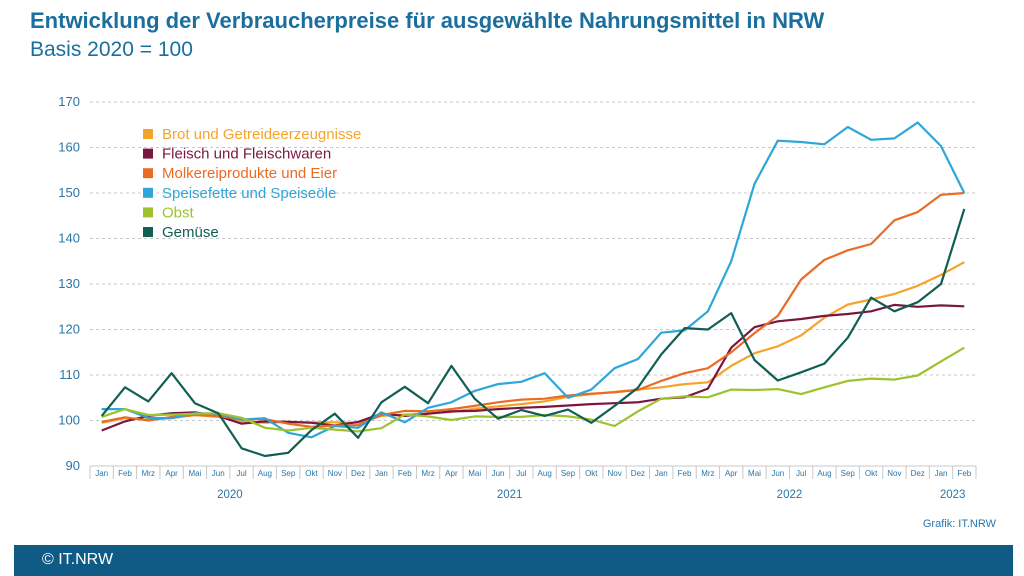 The width and height of the screenshot is (1024, 576). Describe the element at coordinates (69, 192) in the screenshot. I see `y-tick-label: 150` at that location.